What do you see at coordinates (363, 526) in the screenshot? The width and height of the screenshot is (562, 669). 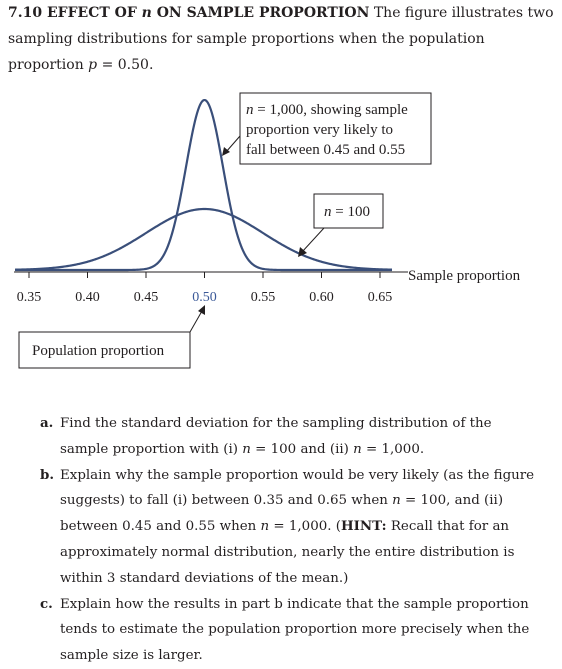 I see `hint-label: HINT:` at bounding box center [363, 526].